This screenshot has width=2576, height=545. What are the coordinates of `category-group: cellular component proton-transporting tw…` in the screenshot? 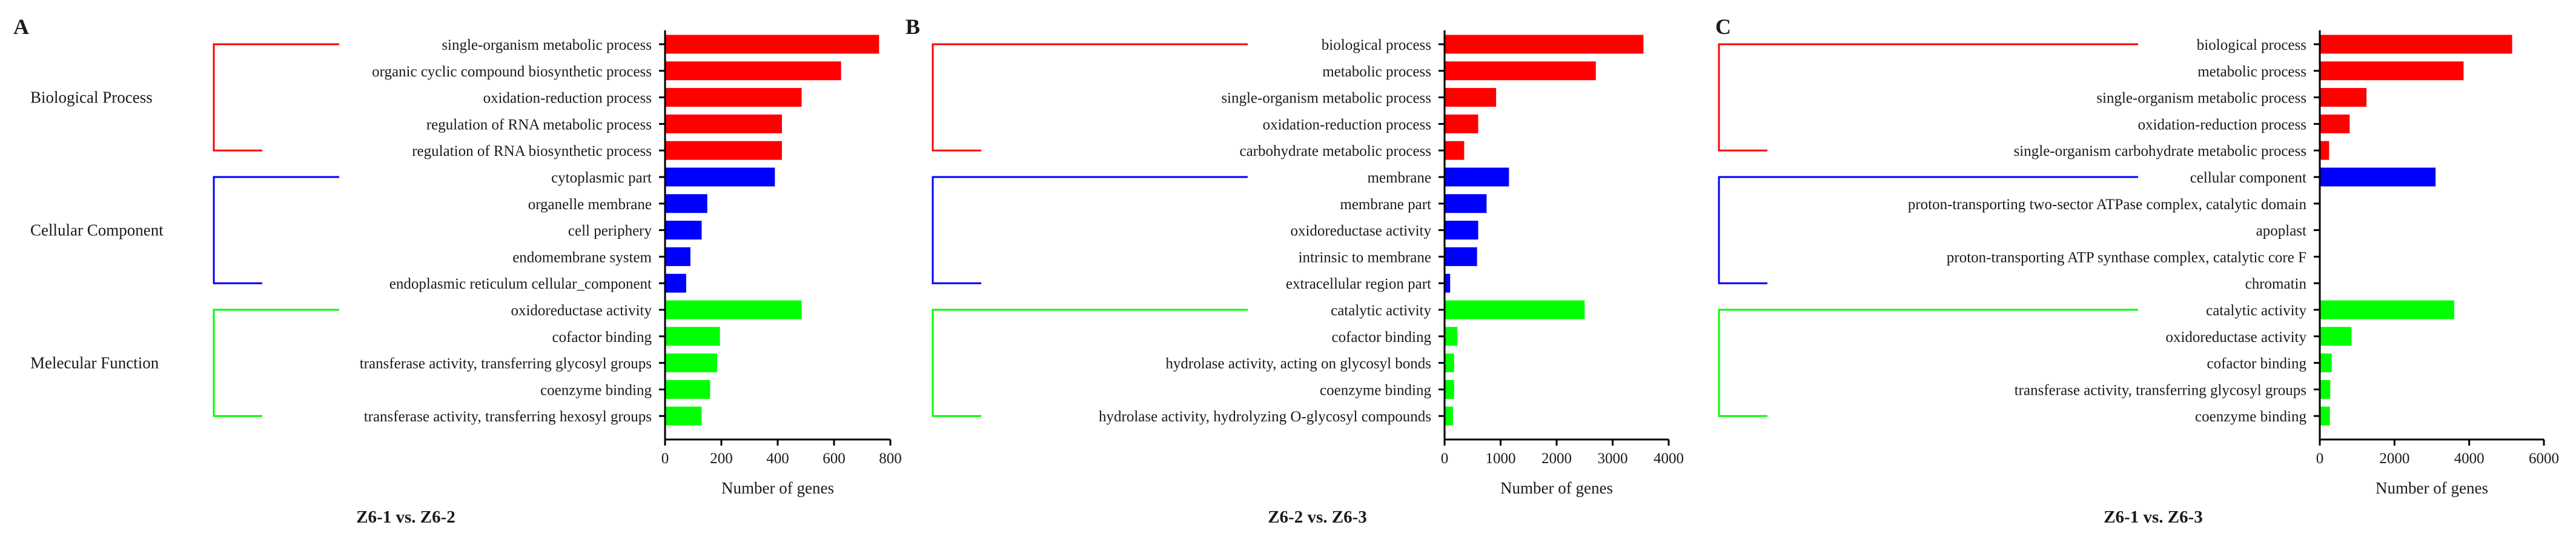 It's located at (2077, 230).